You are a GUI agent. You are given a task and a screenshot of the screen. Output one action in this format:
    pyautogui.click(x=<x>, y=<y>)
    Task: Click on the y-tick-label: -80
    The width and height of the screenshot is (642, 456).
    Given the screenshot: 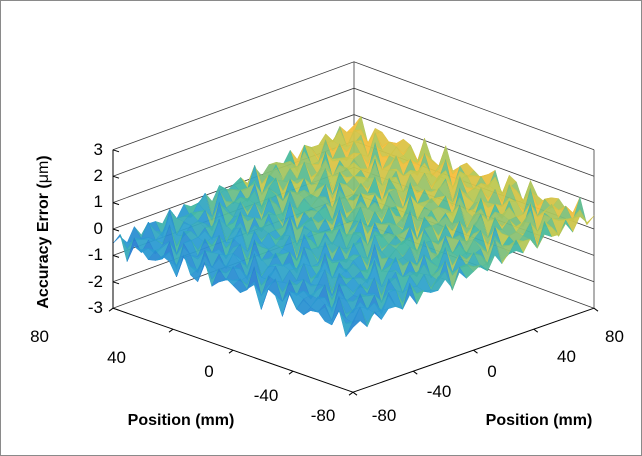 What is the action you would take?
    pyautogui.click(x=384, y=415)
    